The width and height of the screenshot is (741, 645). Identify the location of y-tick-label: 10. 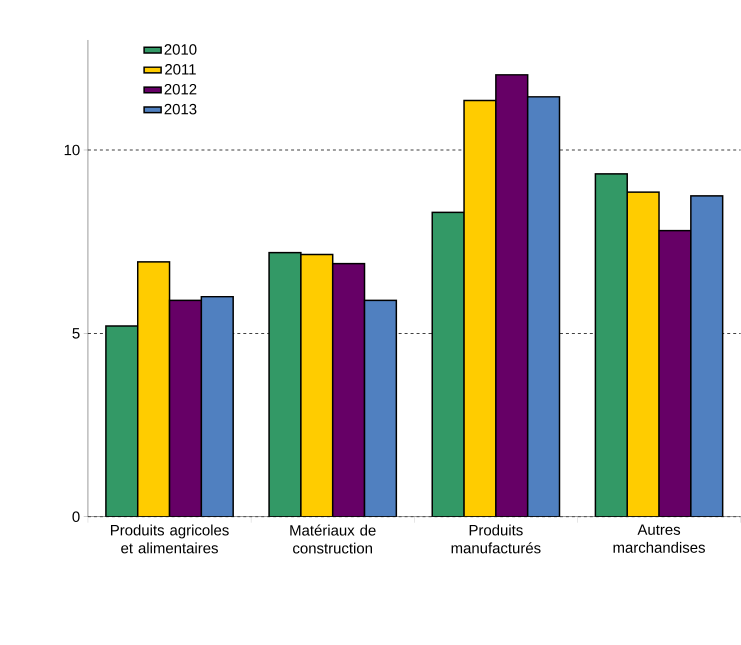
(72, 150).